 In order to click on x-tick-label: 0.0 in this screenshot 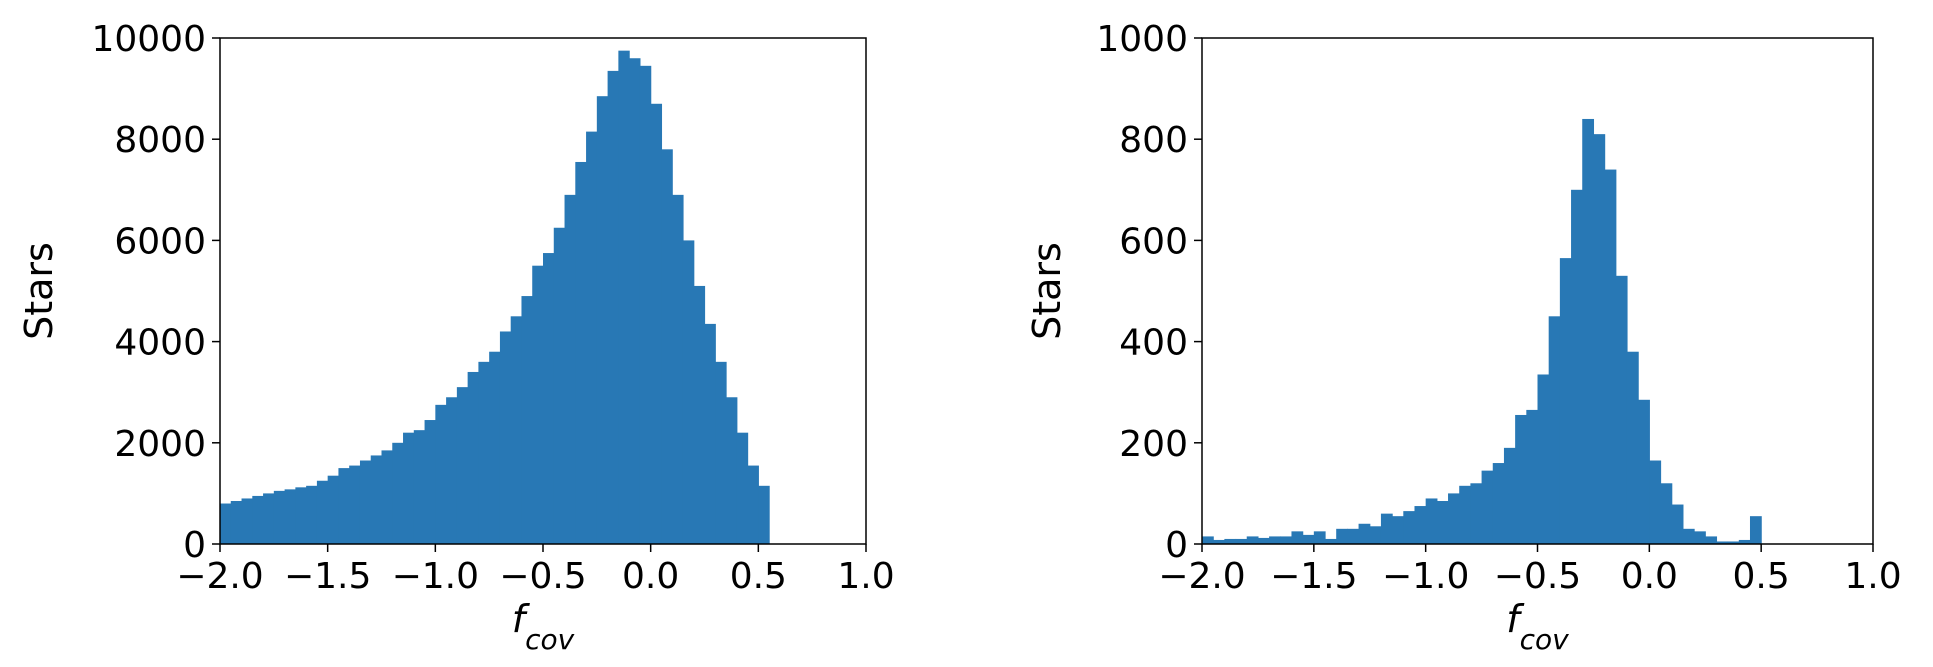, I will do `click(1649, 576)`.